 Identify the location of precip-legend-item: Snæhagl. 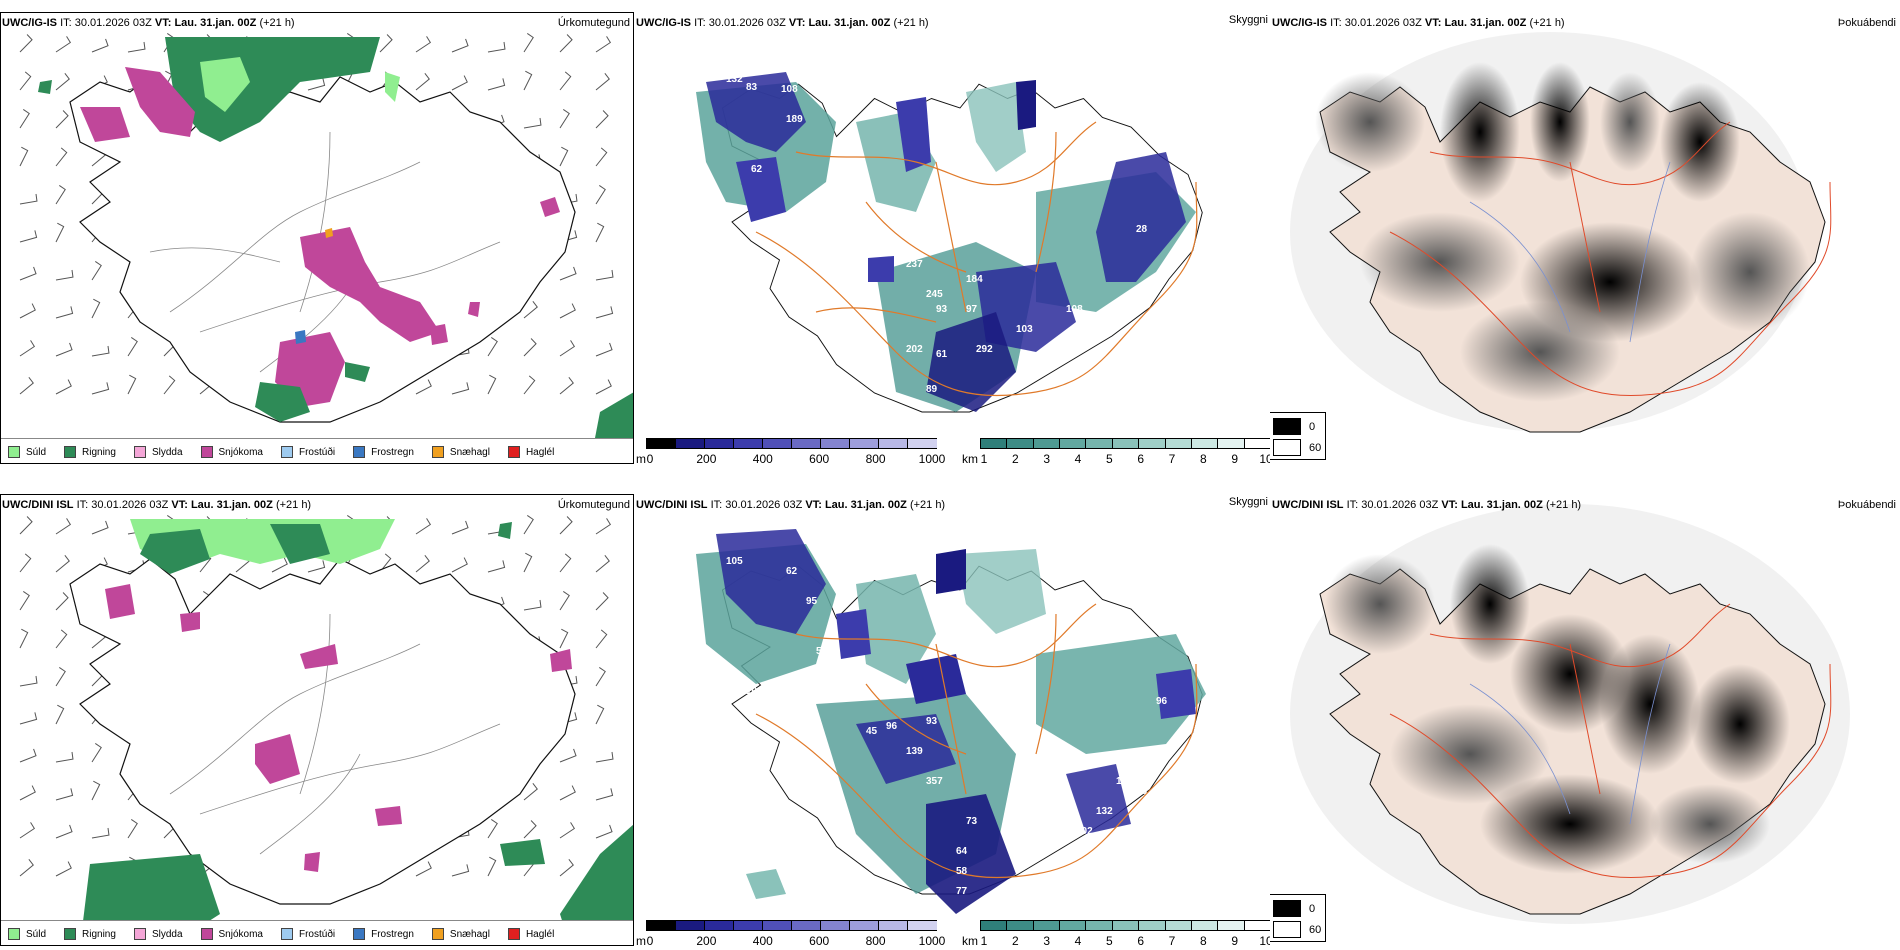
(460, 452).